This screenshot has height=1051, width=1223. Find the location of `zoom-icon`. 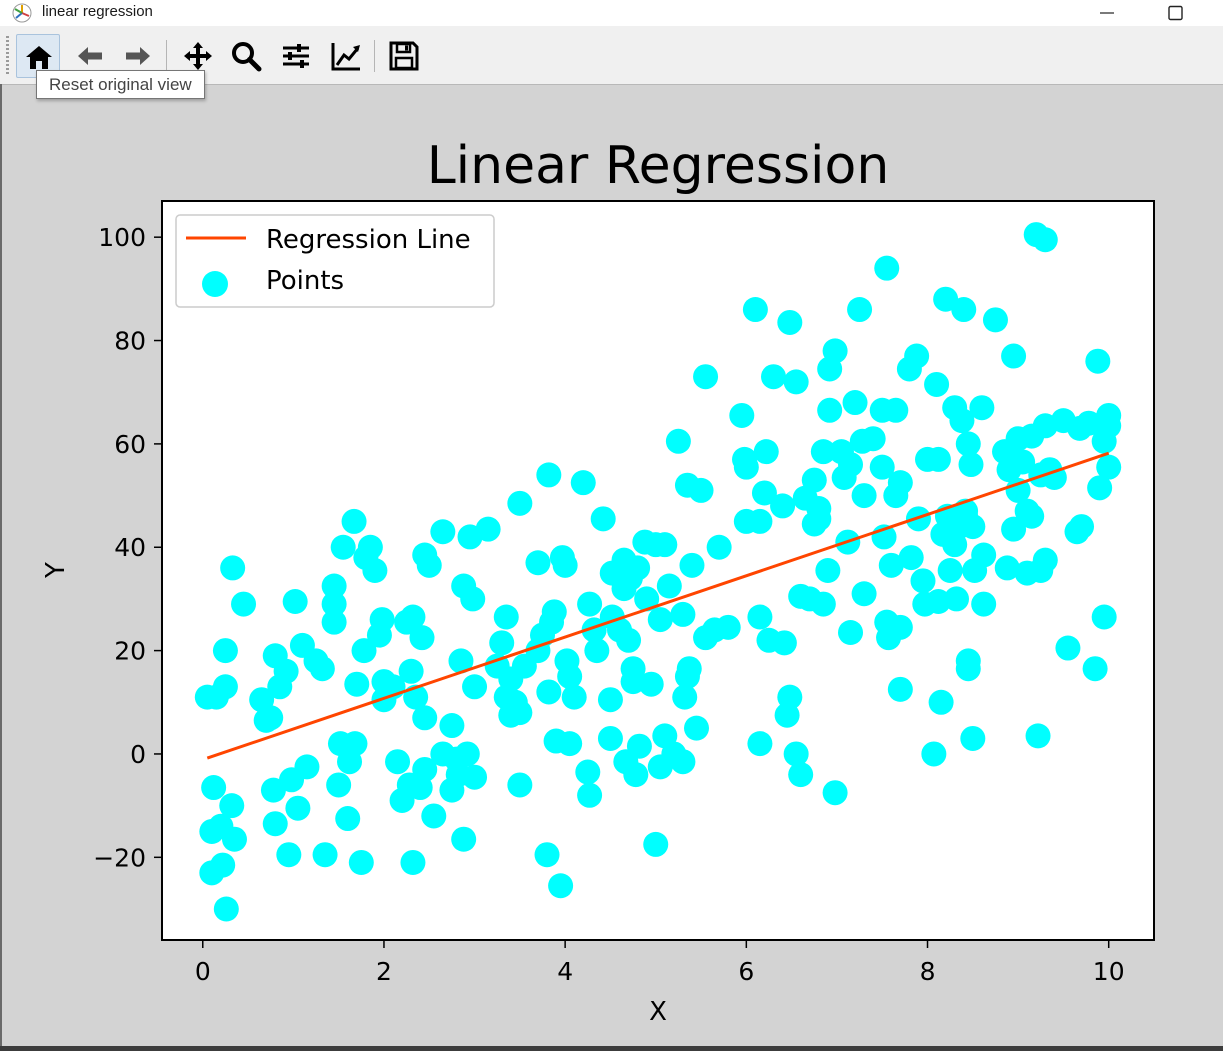

zoom-icon is located at coordinates (246, 56).